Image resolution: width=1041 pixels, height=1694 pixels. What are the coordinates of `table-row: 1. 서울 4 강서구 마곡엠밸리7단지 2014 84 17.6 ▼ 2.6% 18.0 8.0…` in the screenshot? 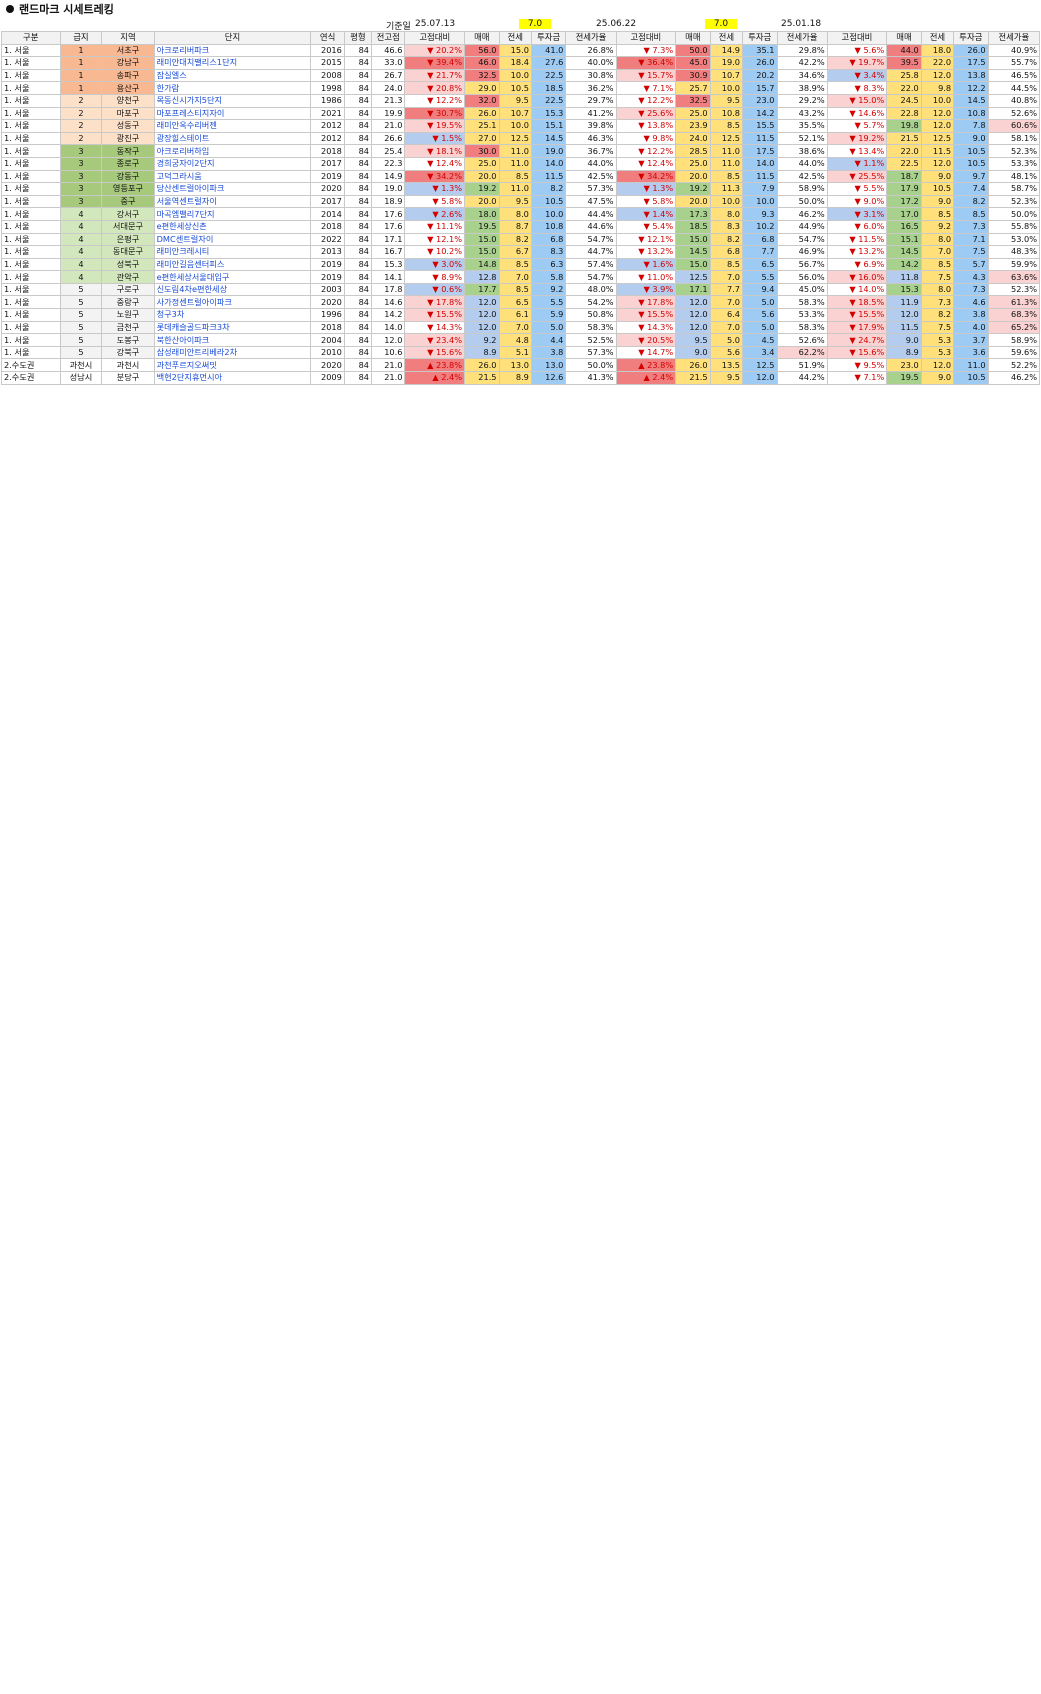 It's located at (521, 214).